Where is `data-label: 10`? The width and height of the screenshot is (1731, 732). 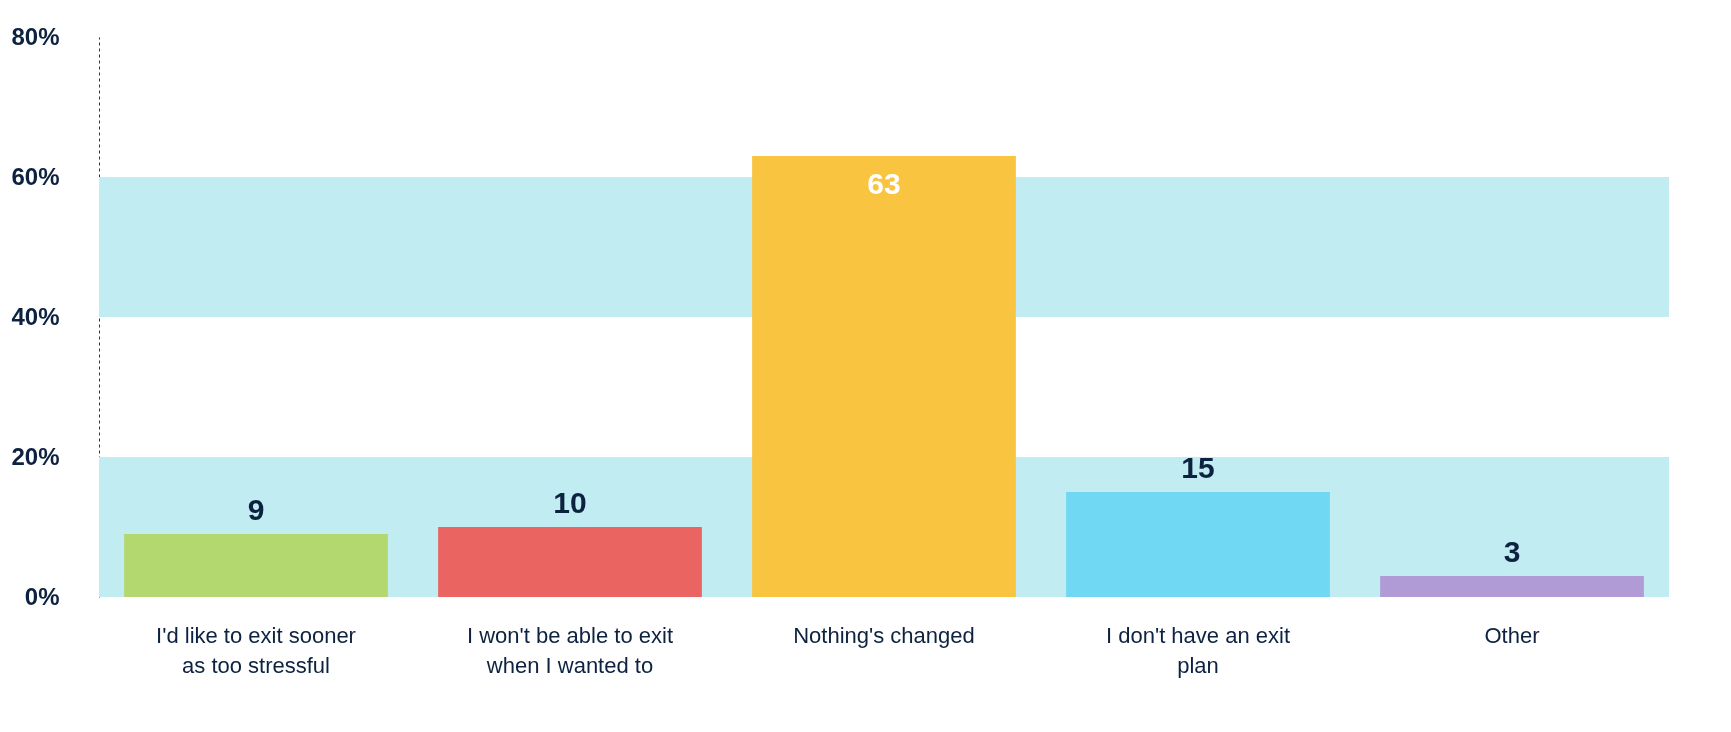 data-label: 10 is located at coordinates (570, 502).